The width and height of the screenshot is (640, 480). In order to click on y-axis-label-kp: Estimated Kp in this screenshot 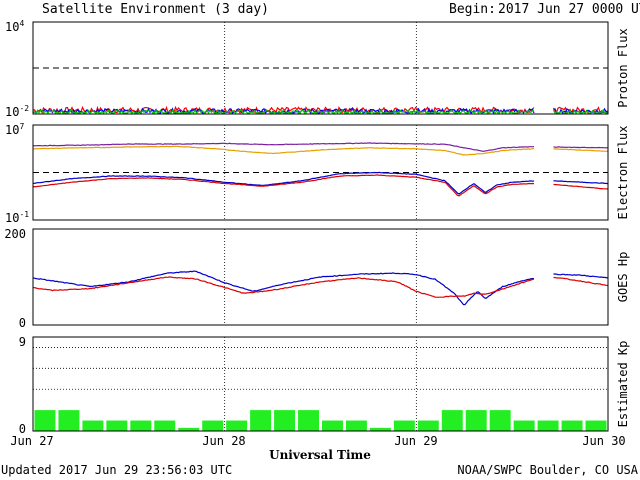, I will do `click(623, 384)`.